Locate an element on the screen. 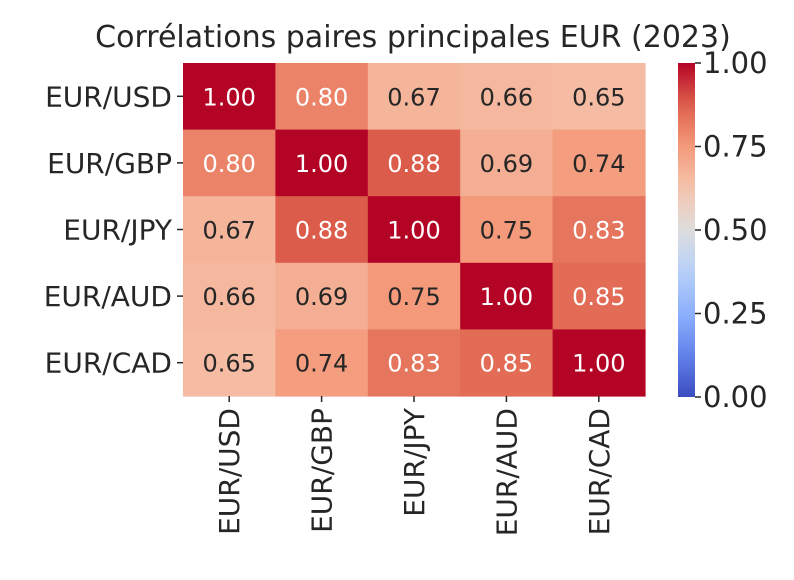 The height and width of the screenshot is (580, 794). heatmap-cell-label-1-0: 0.80 is located at coordinates (228, 164).